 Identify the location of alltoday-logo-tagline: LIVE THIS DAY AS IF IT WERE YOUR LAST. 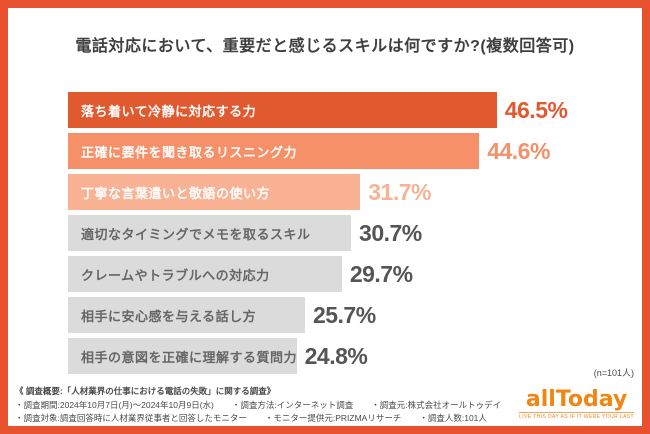
(576, 416).